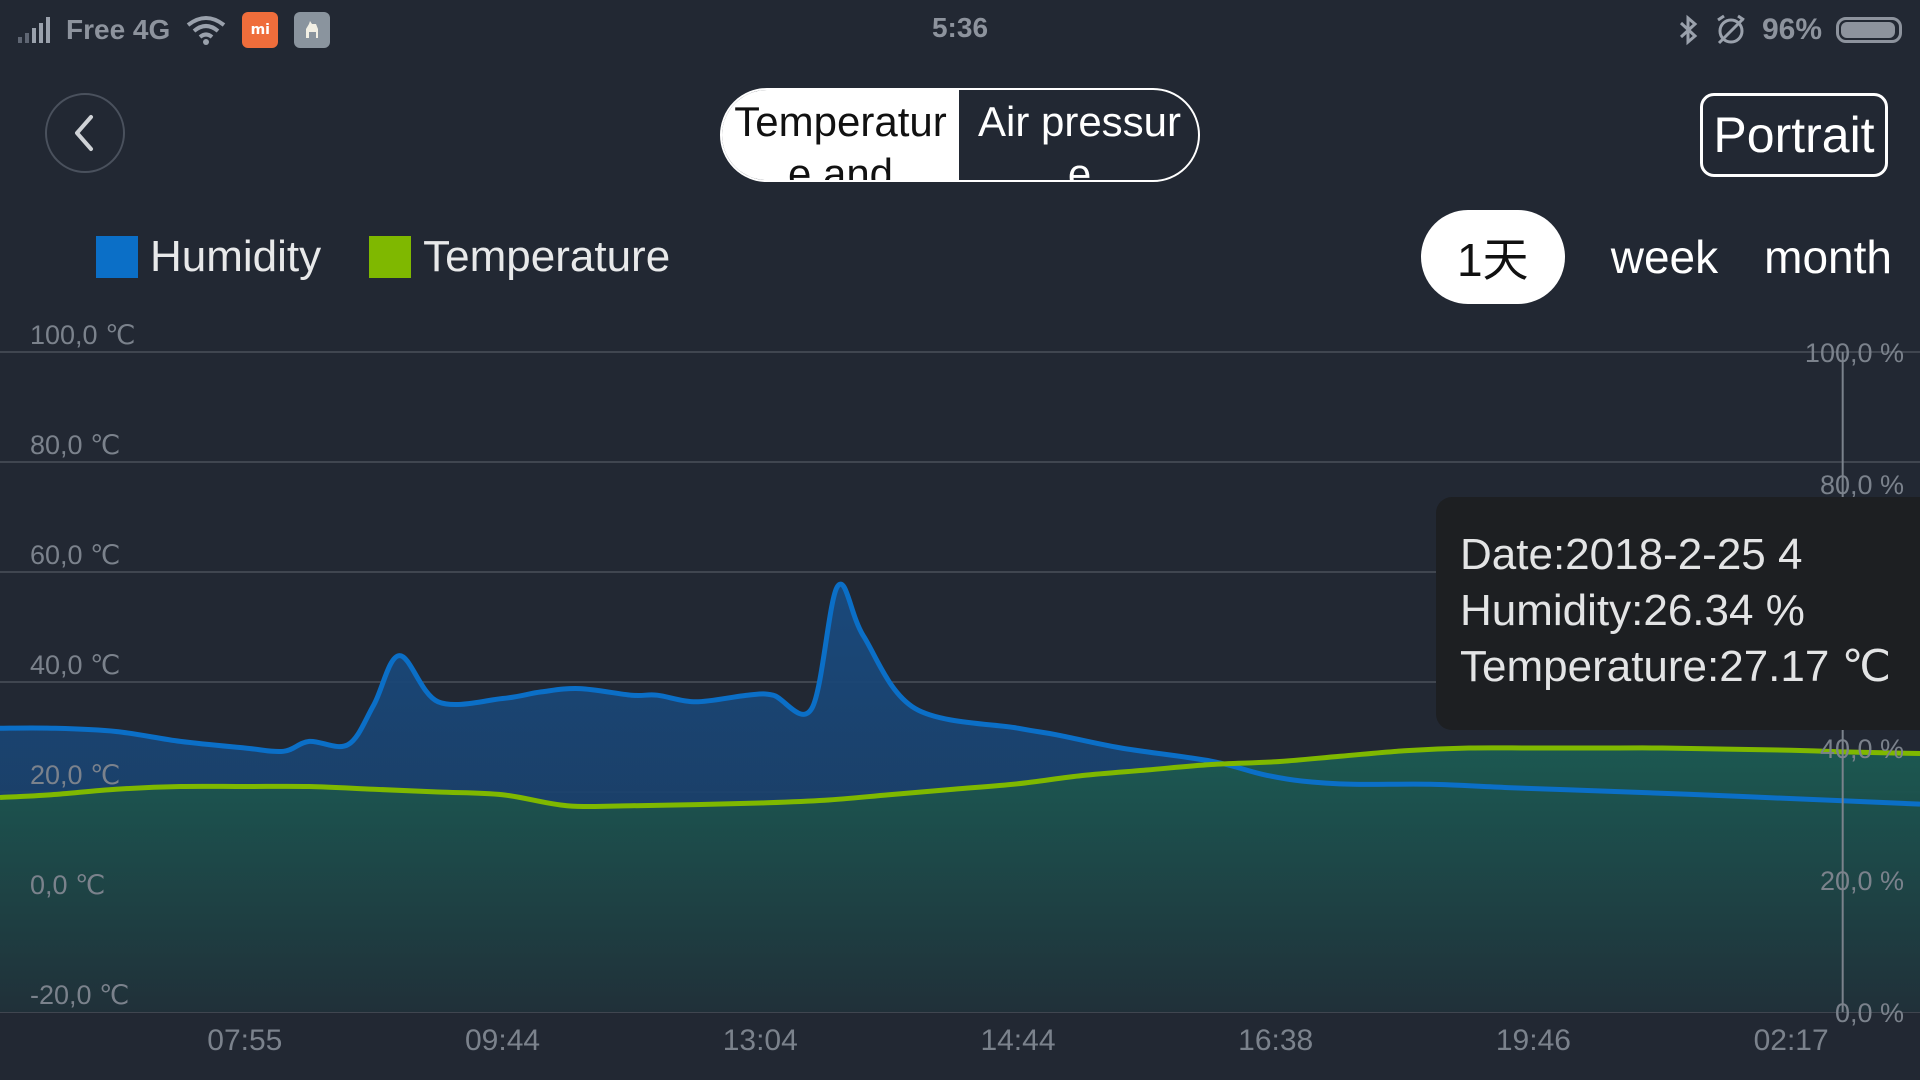 The height and width of the screenshot is (1080, 1920). I want to click on tab-air-pressure: Air pressure, so click(1079, 135).